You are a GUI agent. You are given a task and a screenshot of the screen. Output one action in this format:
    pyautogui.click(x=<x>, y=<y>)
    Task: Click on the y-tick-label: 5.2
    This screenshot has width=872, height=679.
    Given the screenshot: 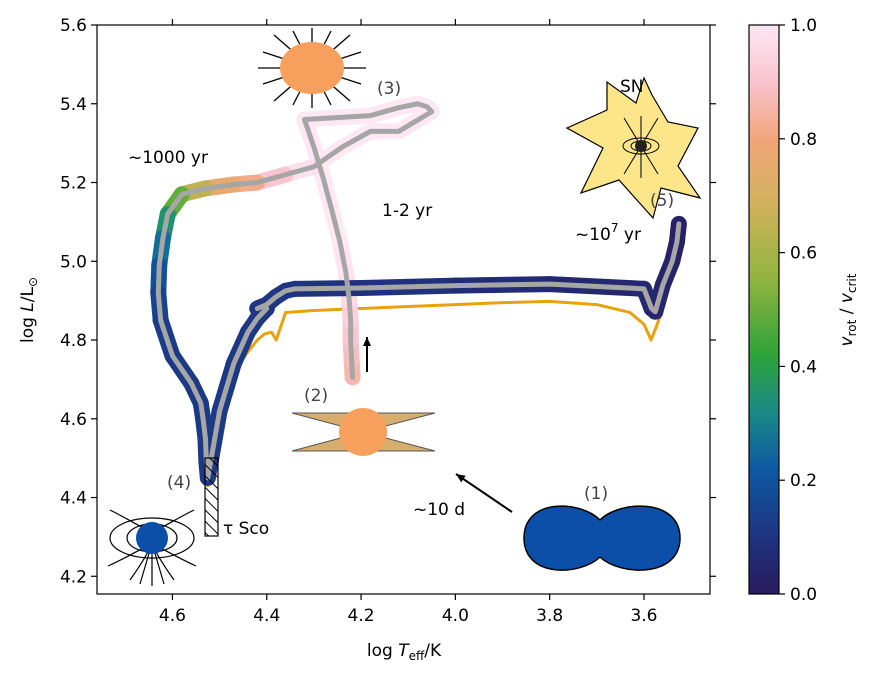 What is the action you would take?
    pyautogui.click(x=73, y=184)
    